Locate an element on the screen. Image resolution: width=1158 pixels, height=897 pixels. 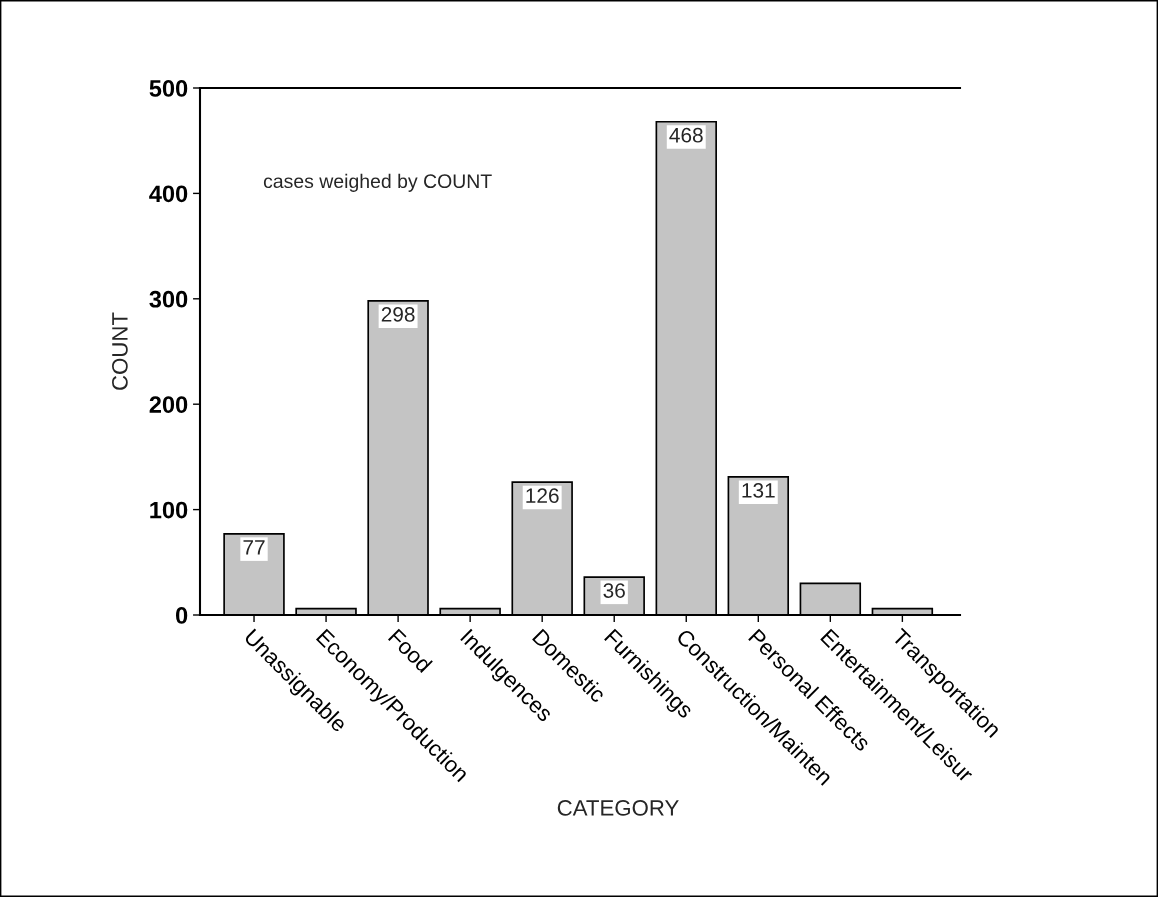
data-label: 131 is located at coordinates (758, 490).